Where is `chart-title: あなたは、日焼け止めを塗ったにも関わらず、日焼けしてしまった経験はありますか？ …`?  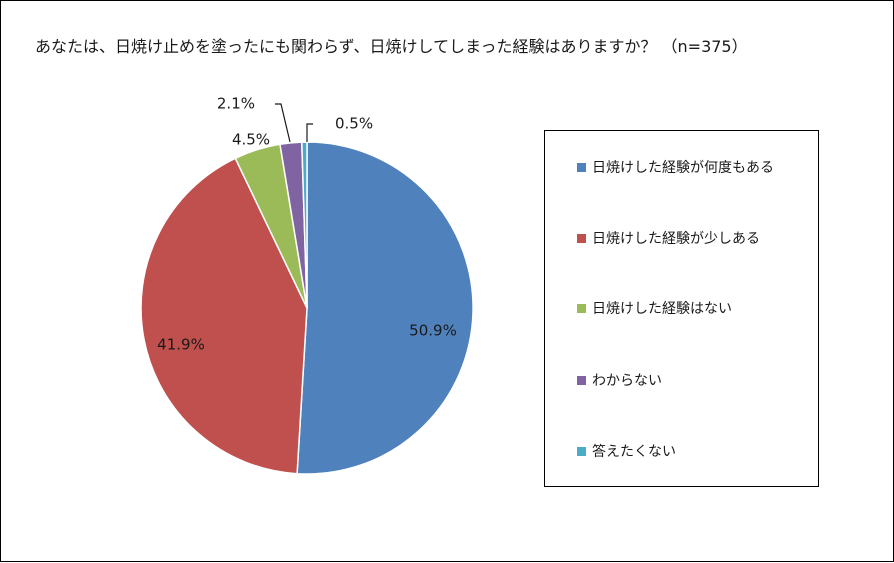
chart-title: あなたは、日焼け止めを塗ったにも関わらず、日焼けしてしまった経験はありますか？ … is located at coordinates (391, 46).